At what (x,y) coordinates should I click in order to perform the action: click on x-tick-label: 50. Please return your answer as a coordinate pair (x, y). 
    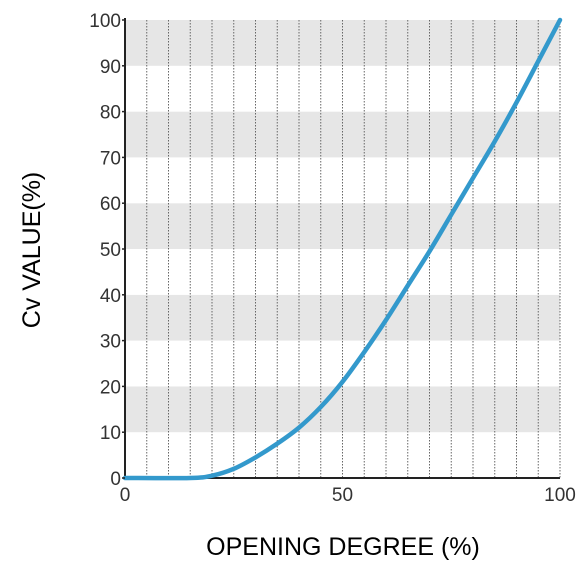
    Looking at the image, I should click on (342, 495).